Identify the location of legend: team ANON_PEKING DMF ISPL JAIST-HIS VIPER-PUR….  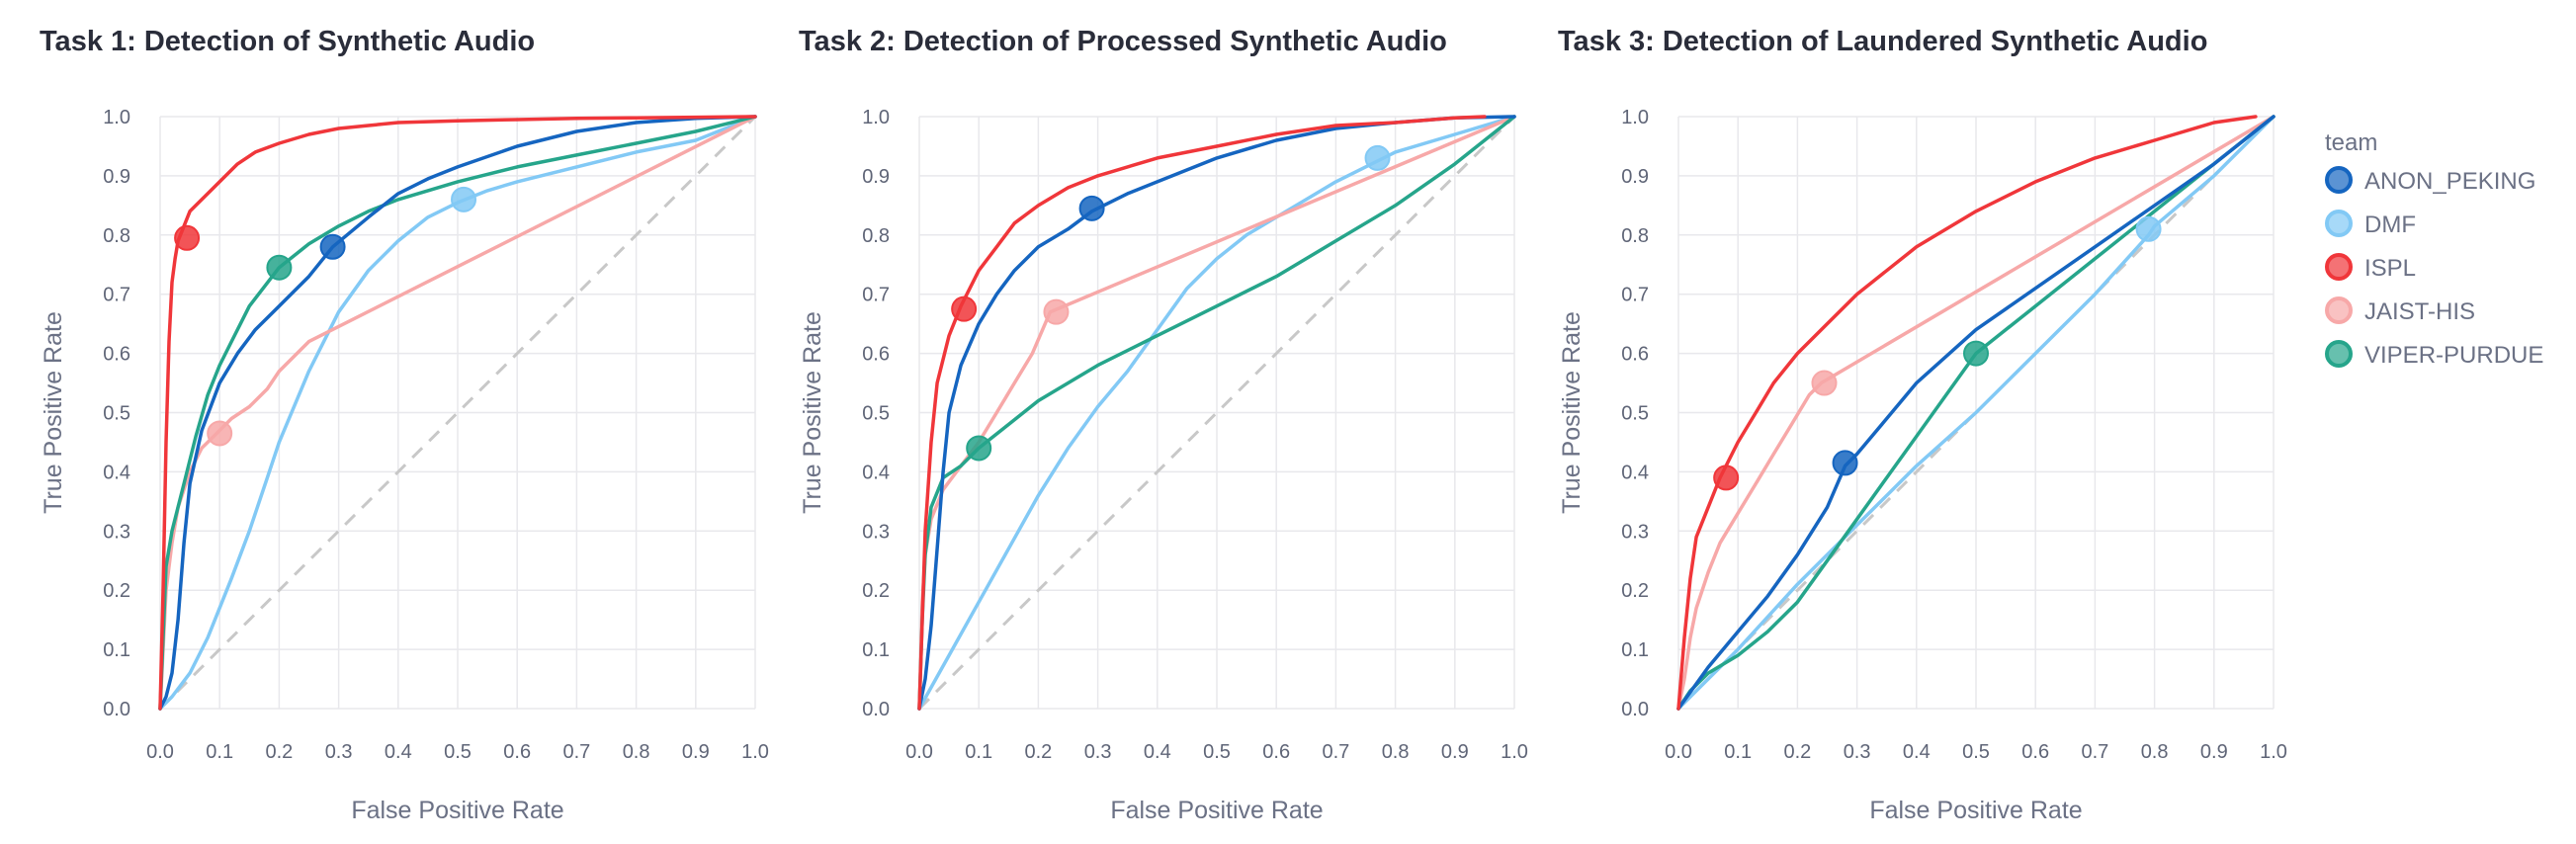
(2434, 249).